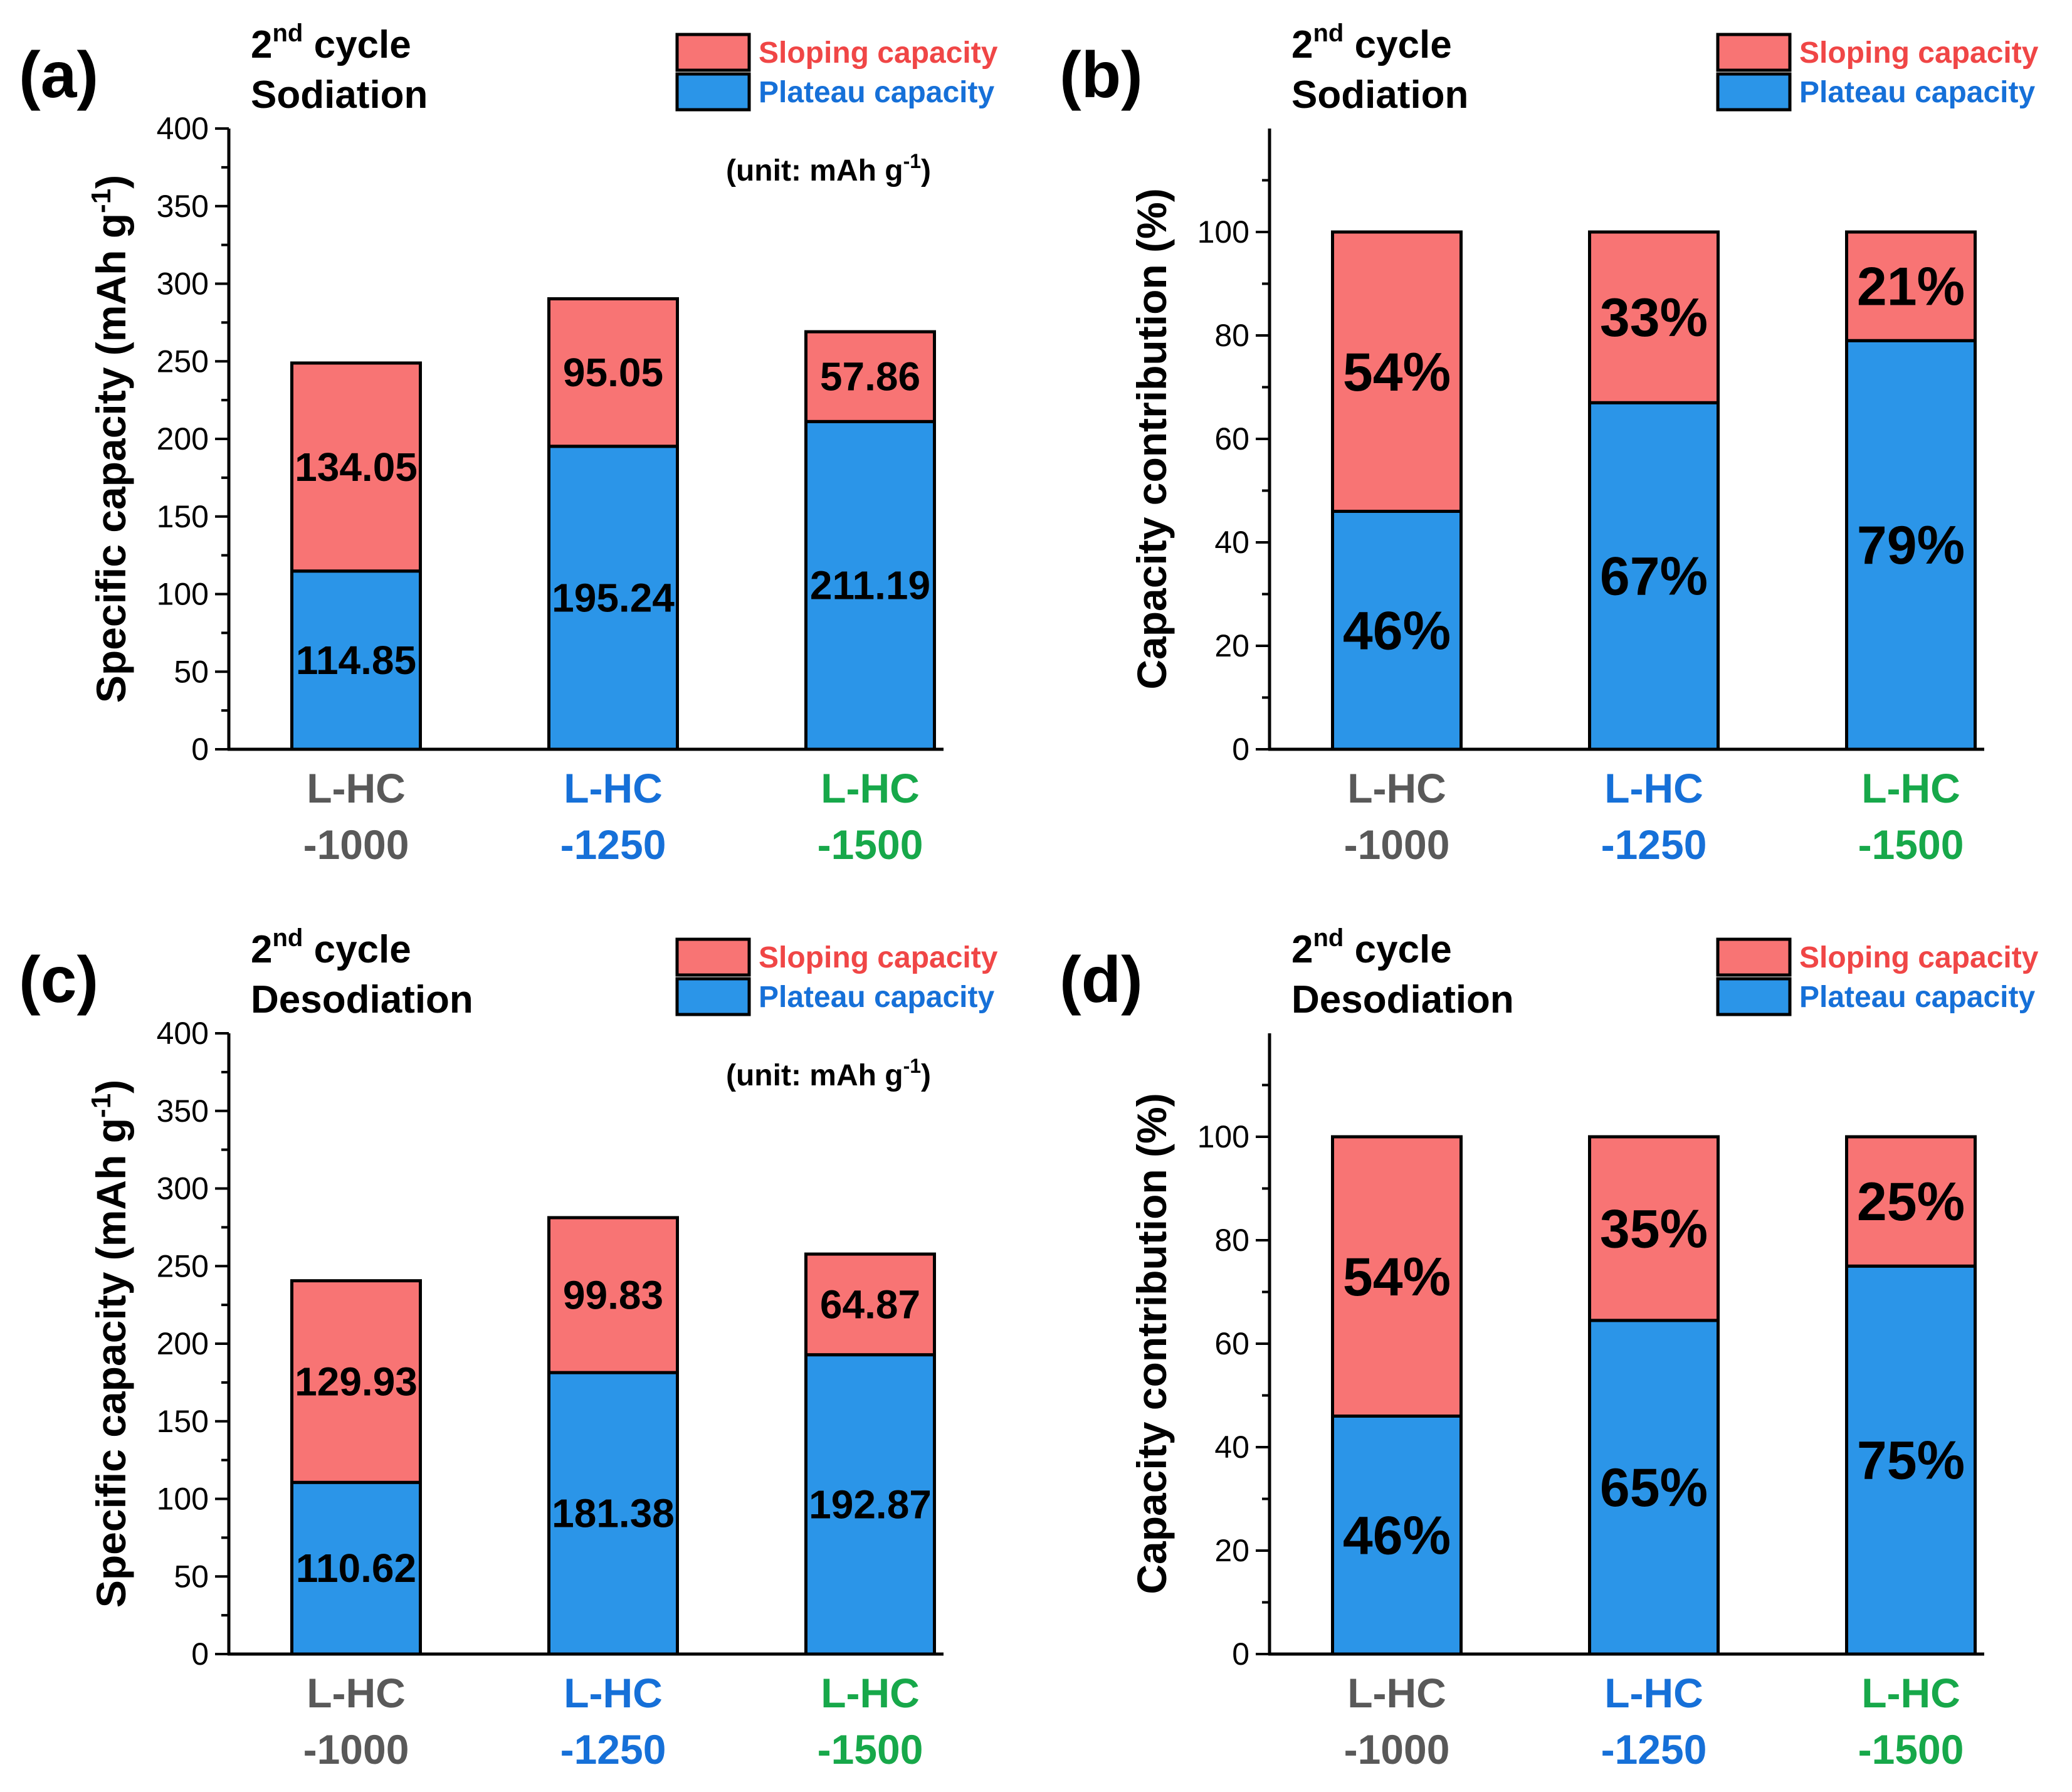  Describe the element at coordinates (1917, 92) in the screenshot. I see `legend-label-plateau: Plateau capacity` at that location.